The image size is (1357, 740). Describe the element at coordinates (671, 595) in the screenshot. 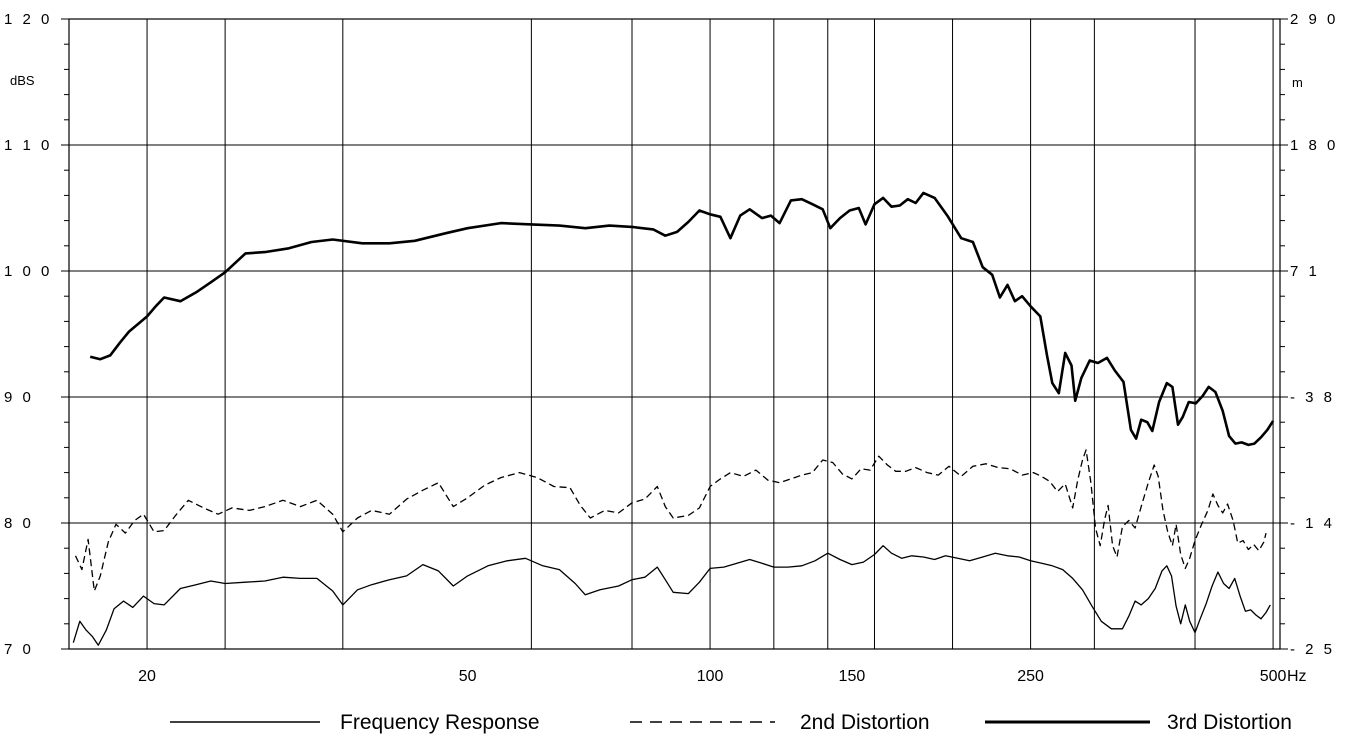

I see `series-line-frequency-response` at that location.